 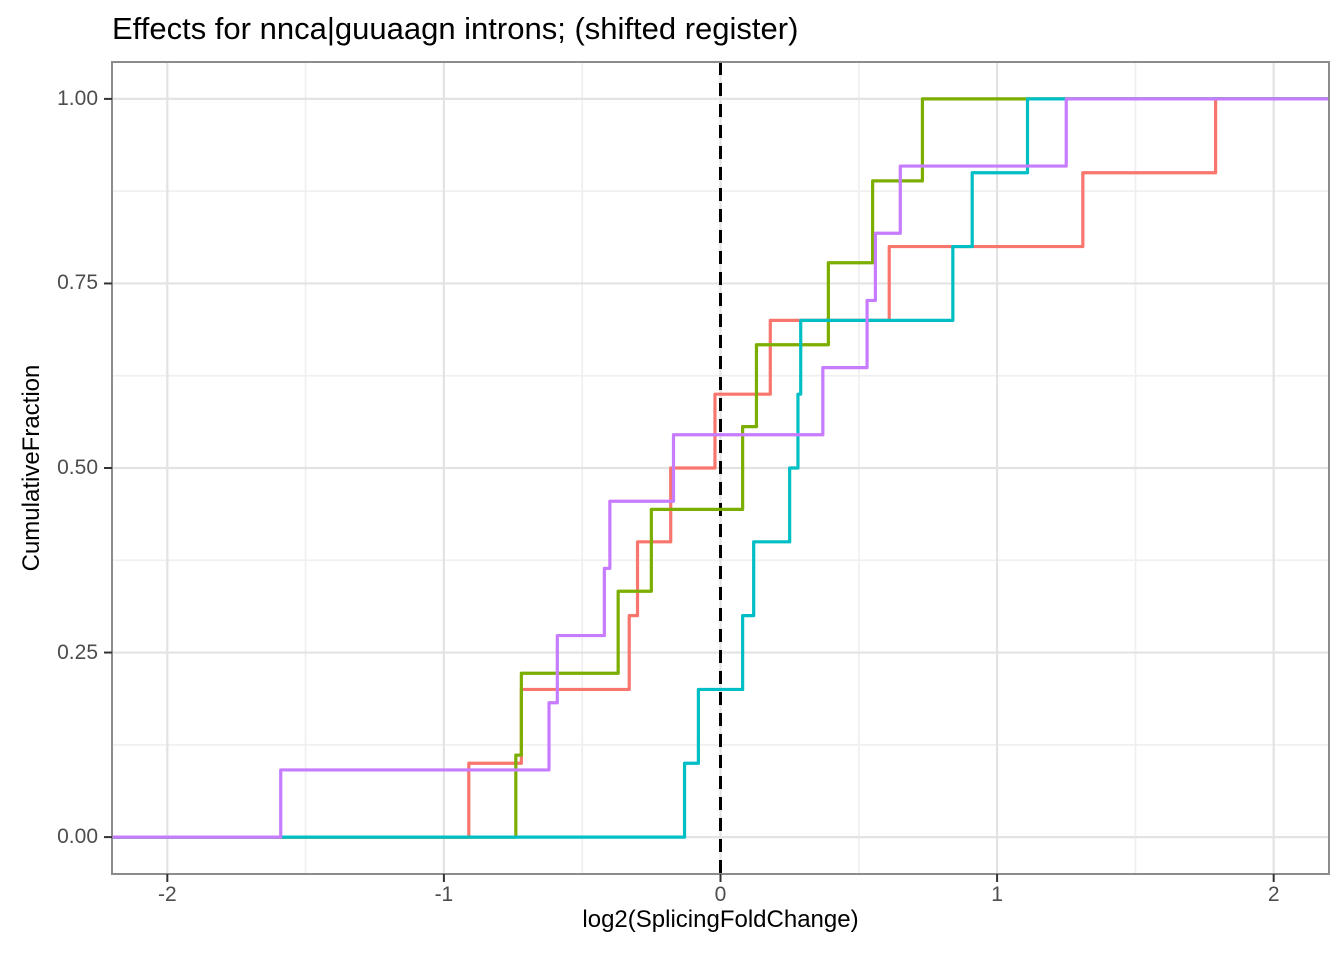 I want to click on x-tick-label: 2, so click(x=1273, y=894).